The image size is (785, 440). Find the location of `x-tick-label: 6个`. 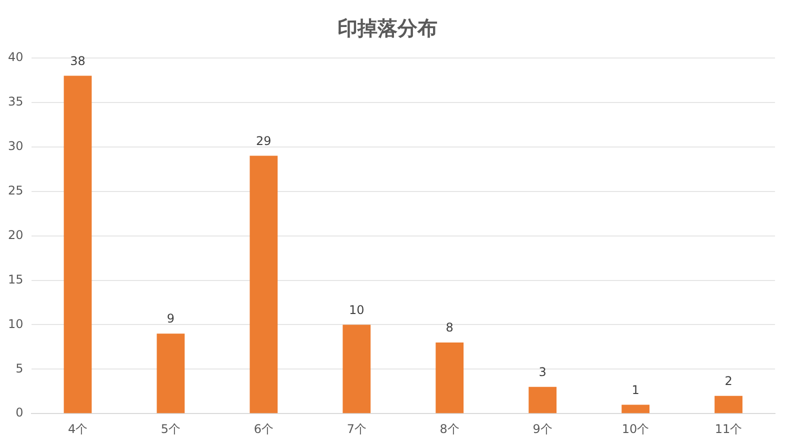

x-tick-label: 6个 is located at coordinates (264, 429).